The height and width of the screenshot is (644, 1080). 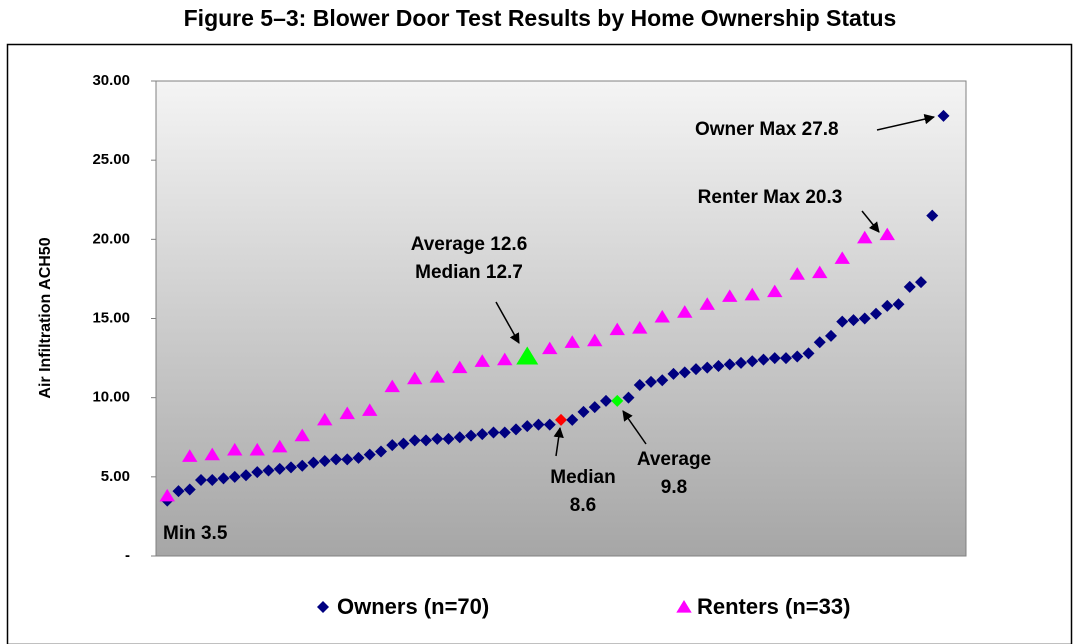 I want to click on y-tick-label: 15.00, so click(x=111, y=317).